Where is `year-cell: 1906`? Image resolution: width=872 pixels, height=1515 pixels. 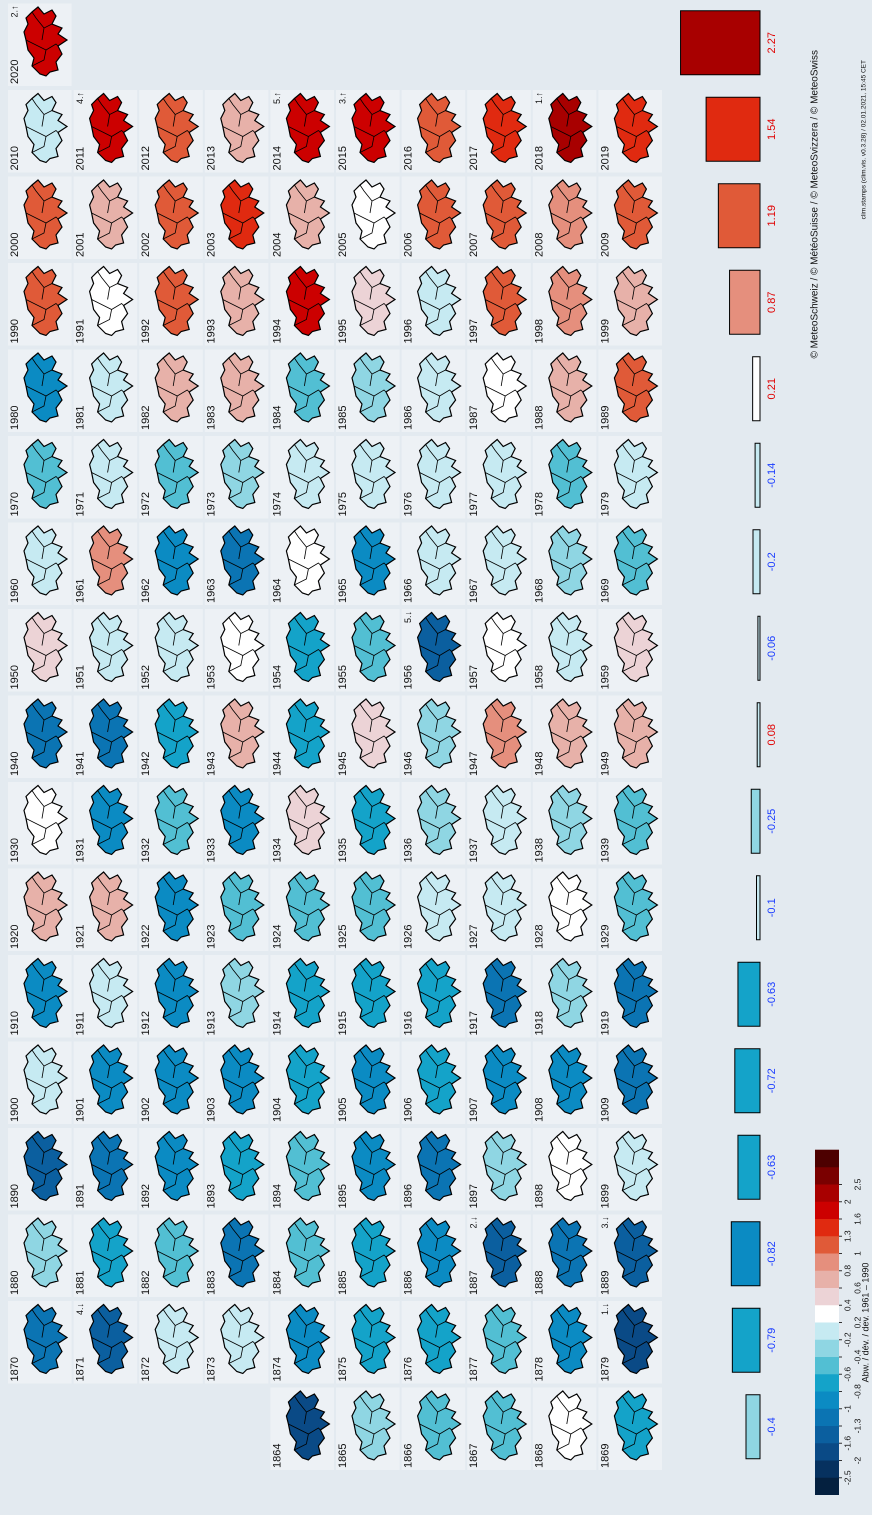 year-cell: 1906 is located at coordinates (433, 1082).